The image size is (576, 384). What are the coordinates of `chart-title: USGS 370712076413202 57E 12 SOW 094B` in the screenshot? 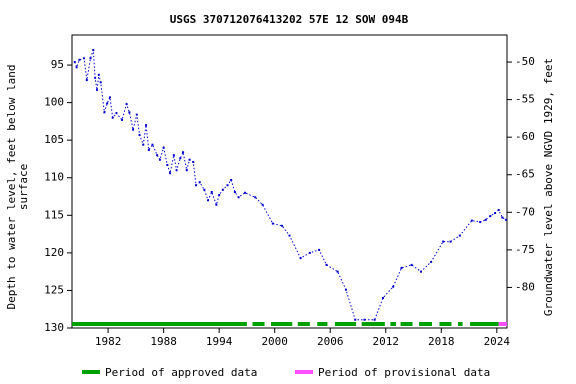 It's located at (289, 19).